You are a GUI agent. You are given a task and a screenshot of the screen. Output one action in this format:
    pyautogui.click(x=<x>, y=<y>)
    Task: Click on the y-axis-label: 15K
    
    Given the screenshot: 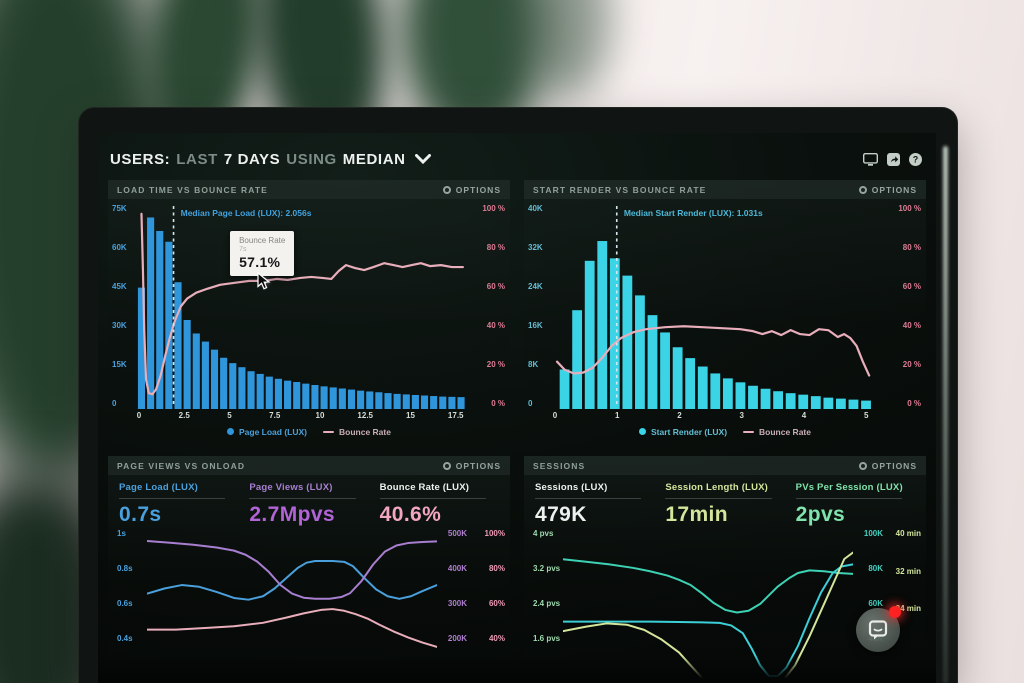 What is the action you would take?
    pyautogui.click(x=119, y=364)
    